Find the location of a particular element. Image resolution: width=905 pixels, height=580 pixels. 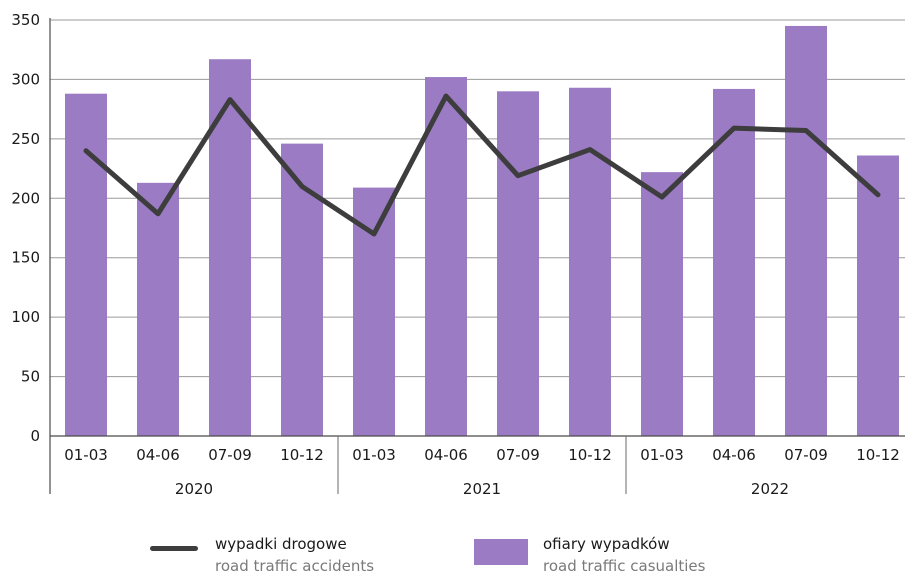

year-group-labels: 2020 2021 2022 is located at coordinates (482, 489).